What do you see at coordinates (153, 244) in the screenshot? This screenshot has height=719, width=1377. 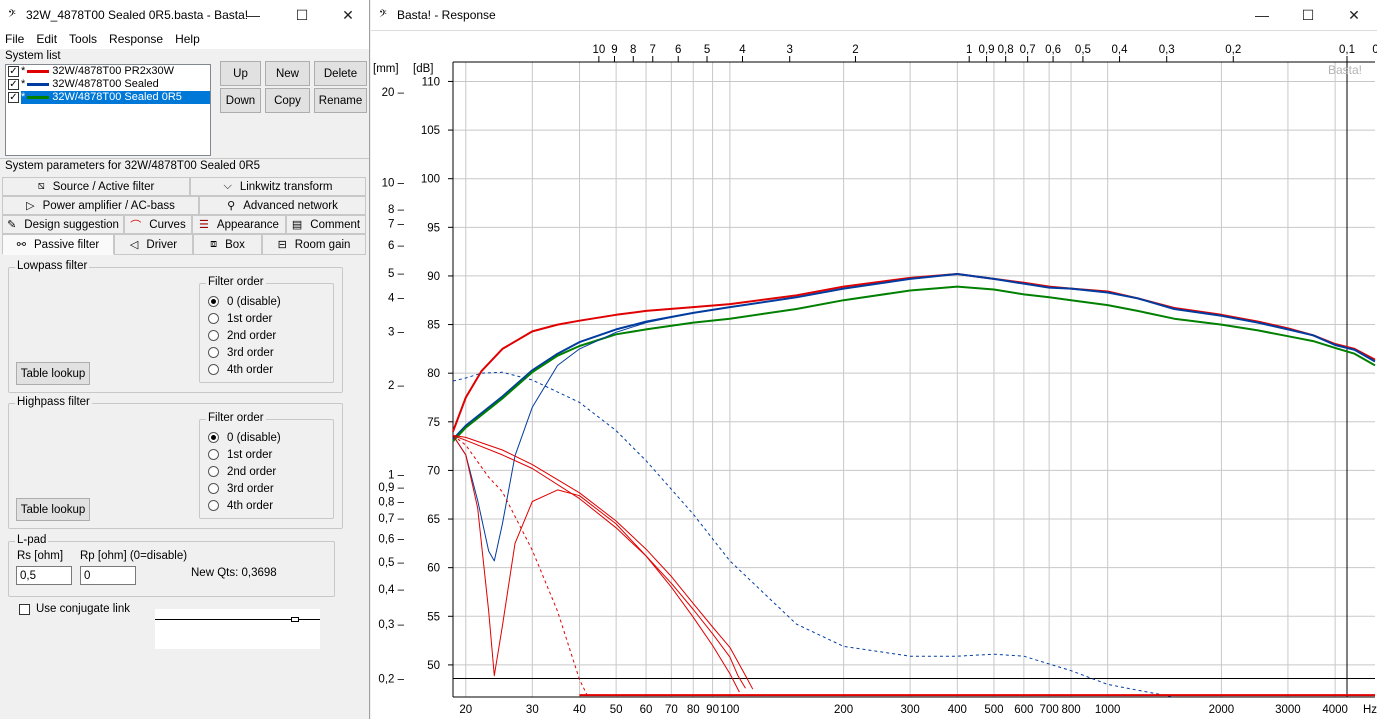 I see `tab-driver: ◁ Driver` at bounding box center [153, 244].